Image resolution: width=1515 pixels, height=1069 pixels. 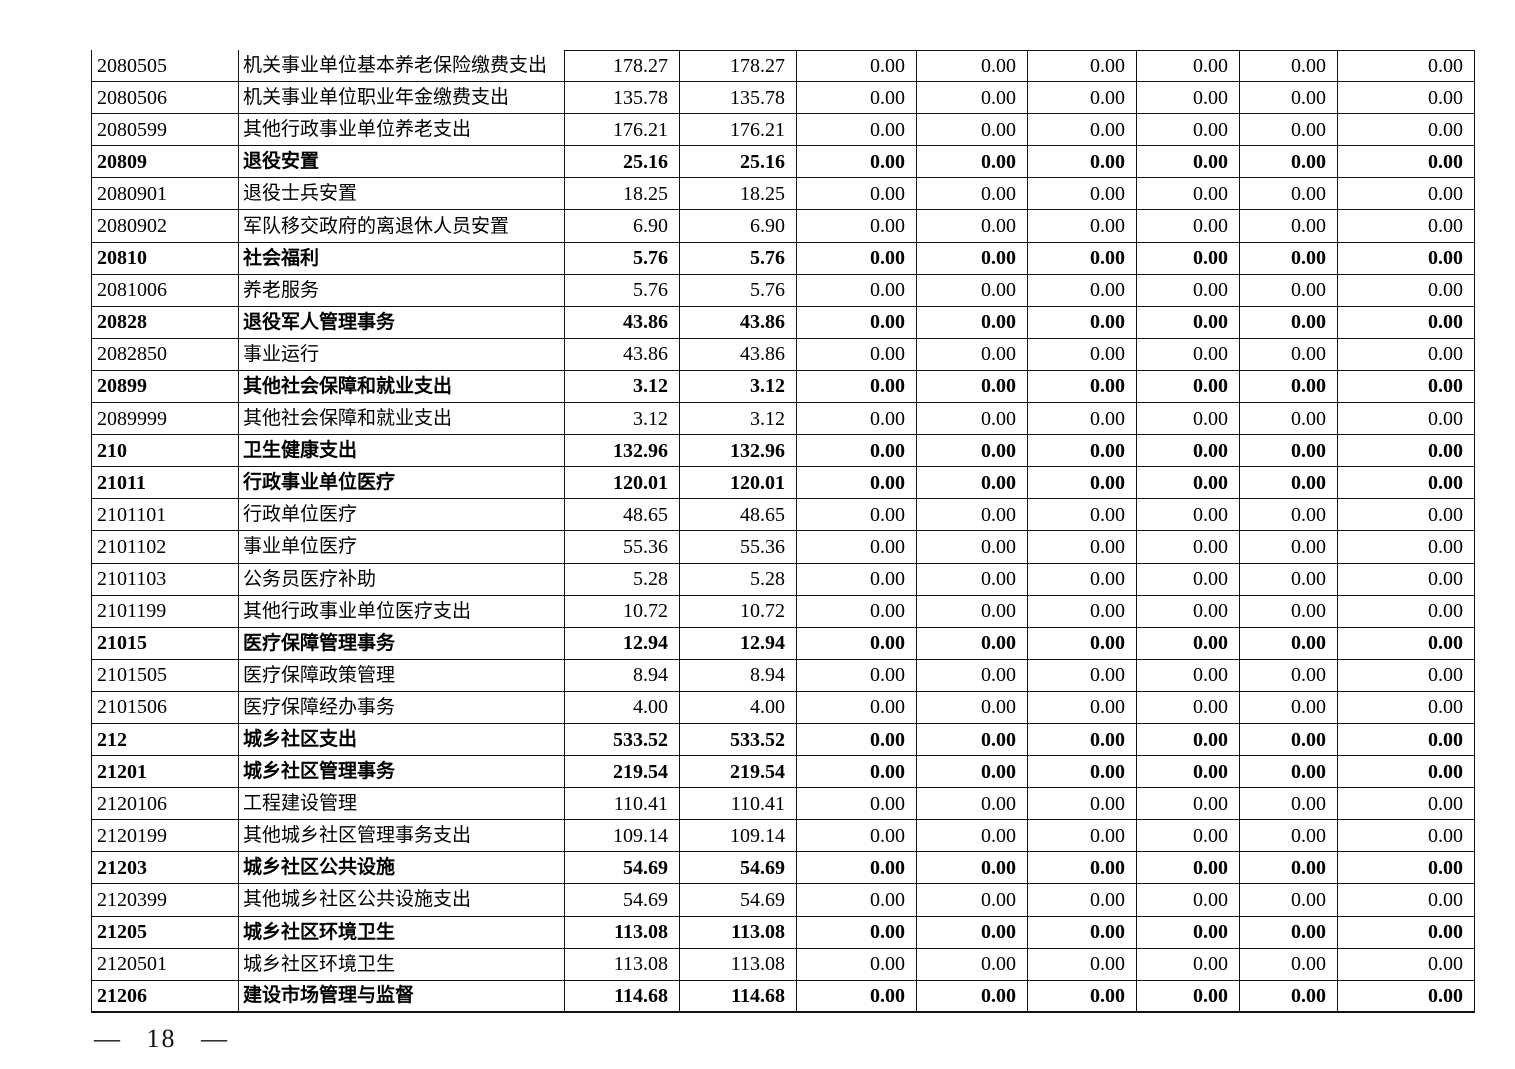 What do you see at coordinates (402, 707) in the screenshot?
I see `budget-item-name-cell: 医疗保障经办事务` at bounding box center [402, 707].